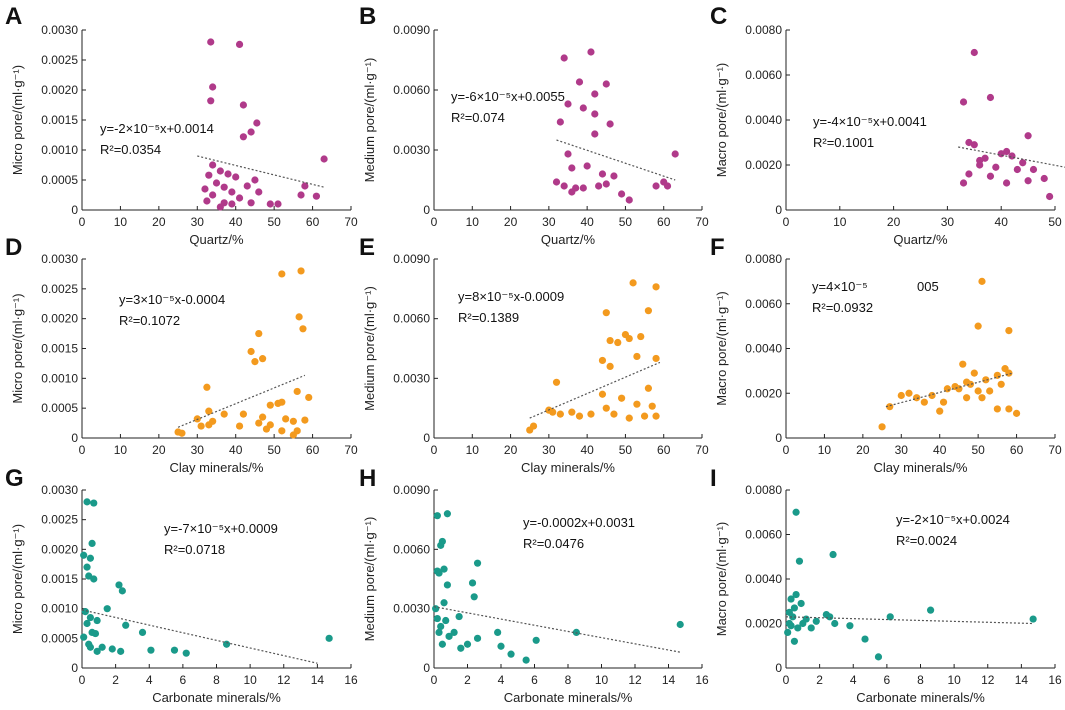 This screenshot has height=710, width=1065. What do you see at coordinates (59, 180) in the screenshot?
I see `y-tick-label: 0.0005` at bounding box center [59, 180].